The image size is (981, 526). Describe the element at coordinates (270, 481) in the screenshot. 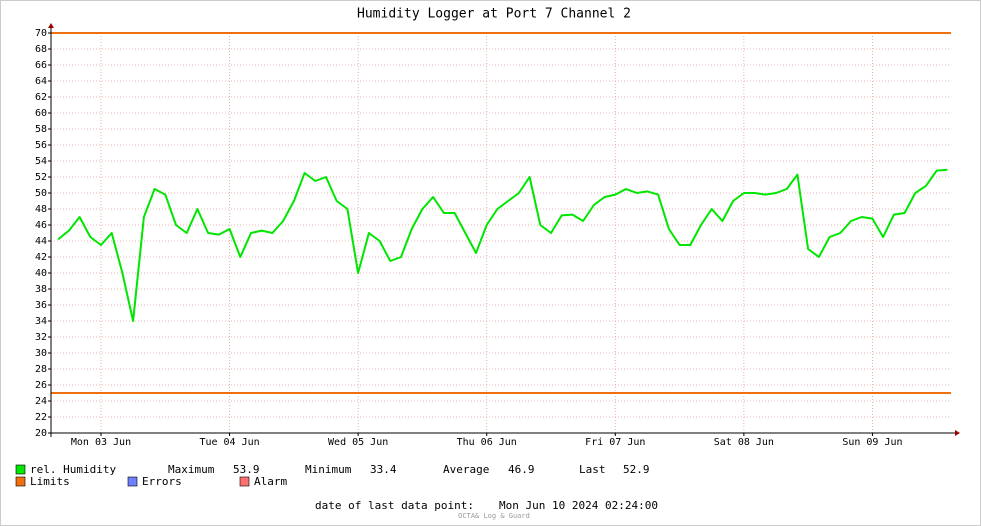

I see `legend-label: Alarm` at that location.